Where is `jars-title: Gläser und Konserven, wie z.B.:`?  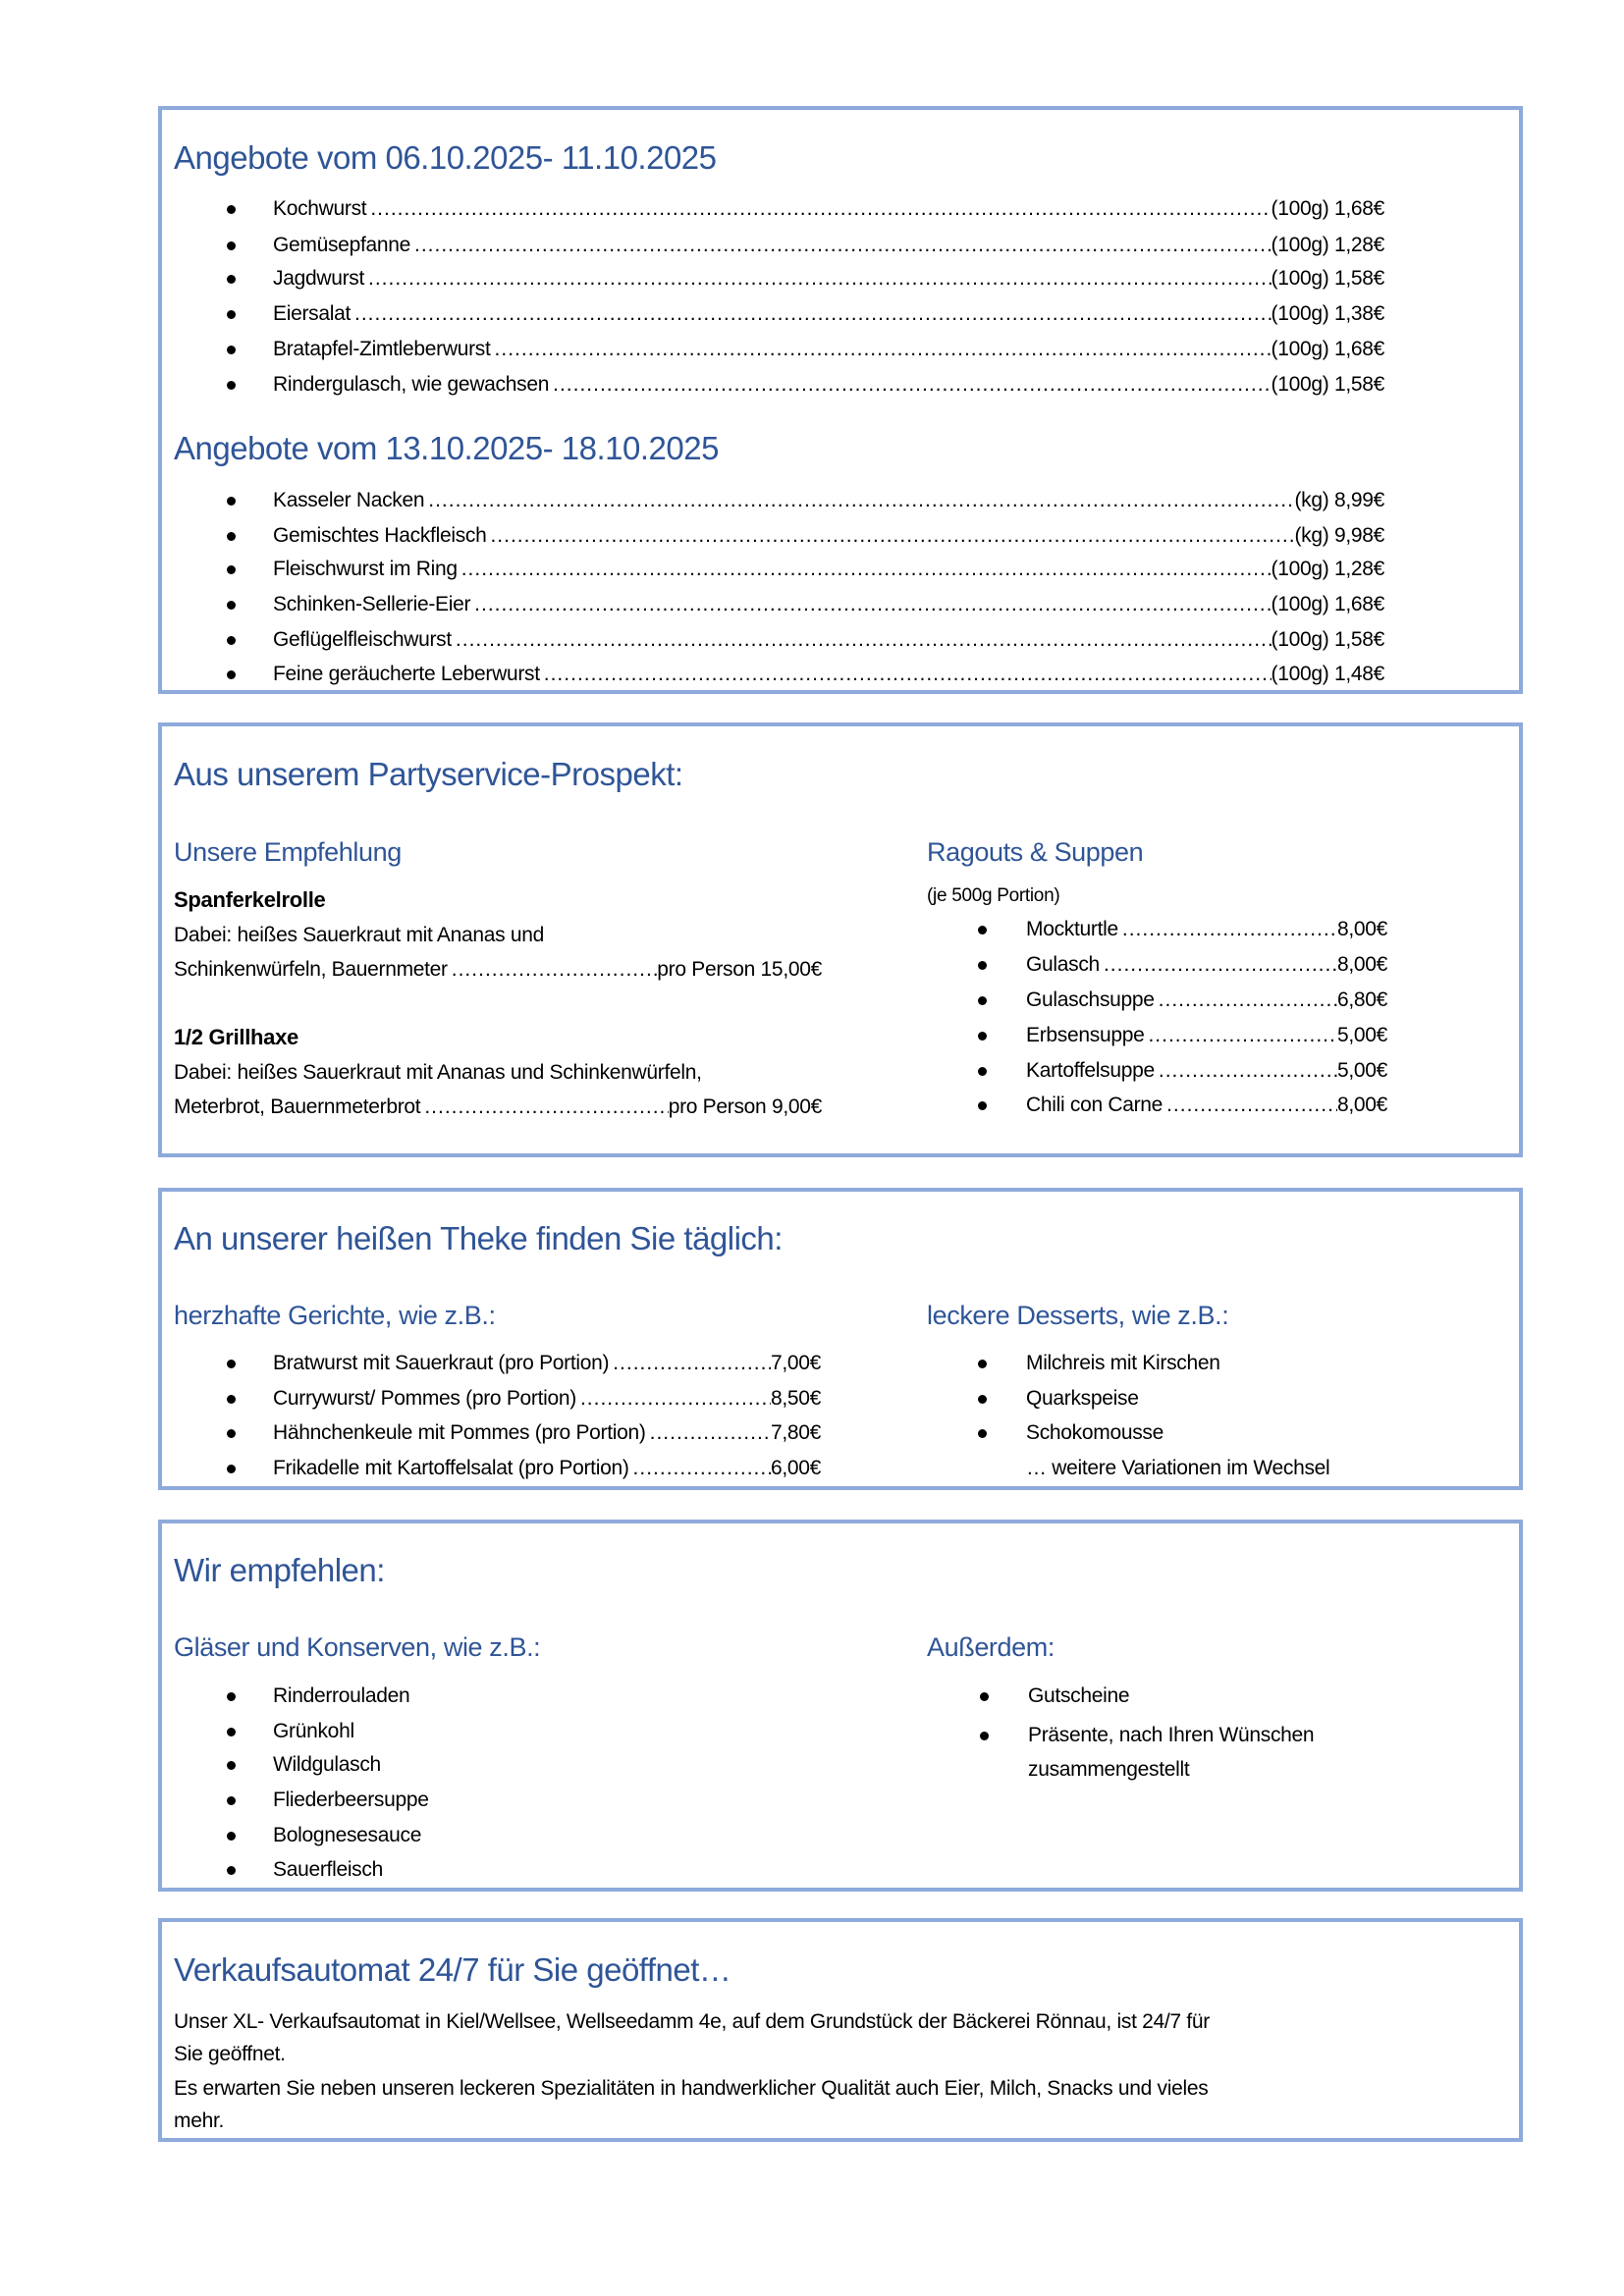 jars-title: Gläser und Konserven, wie z.B.: is located at coordinates (357, 1647).